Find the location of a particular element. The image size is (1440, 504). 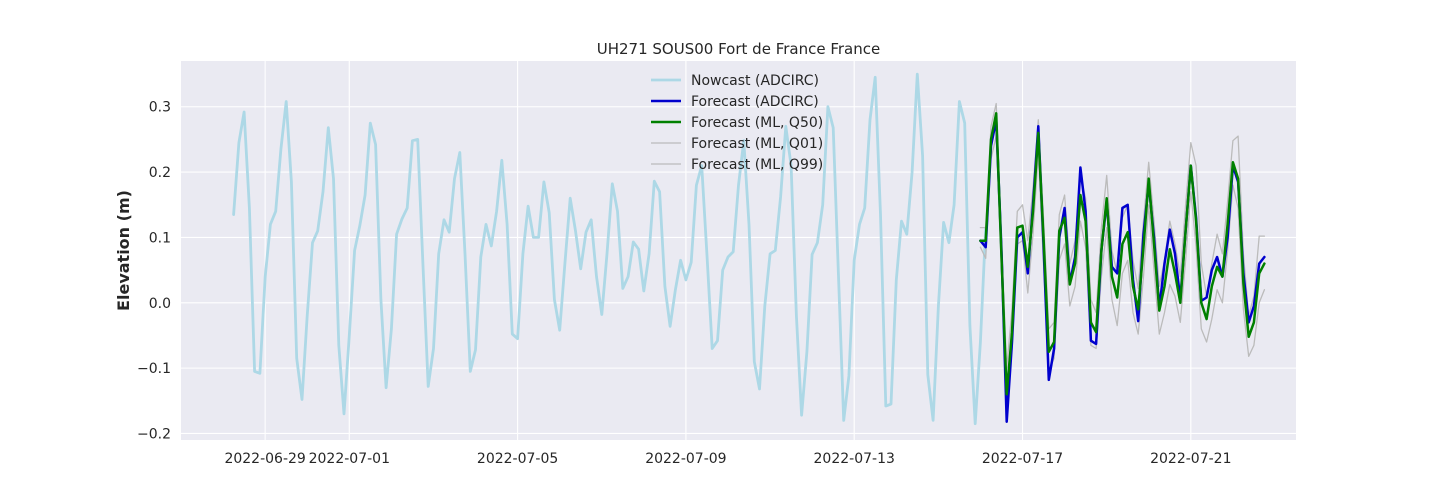

legend-label-forecast-adcirc: Forecast (ADCIRC) is located at coordinates (755, 102).